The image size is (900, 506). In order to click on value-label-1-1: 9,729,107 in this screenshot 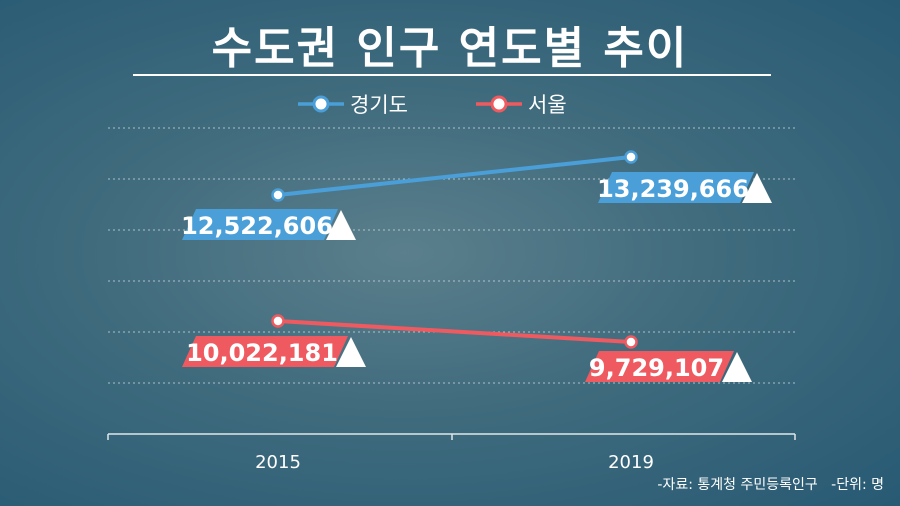, I will do `click(656, 368)`.